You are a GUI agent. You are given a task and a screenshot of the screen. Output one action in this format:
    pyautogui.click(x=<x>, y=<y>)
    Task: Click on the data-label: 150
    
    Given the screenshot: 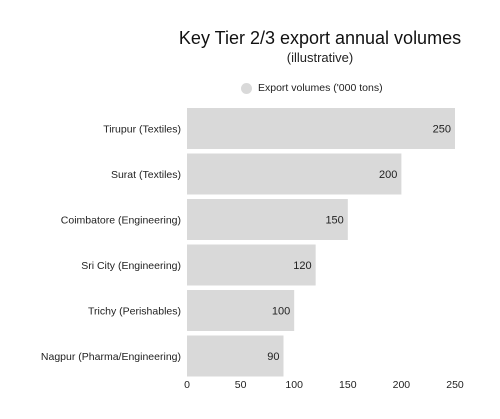 What is the action you would take?
    pyautogui.click(x=334, y=221)
    